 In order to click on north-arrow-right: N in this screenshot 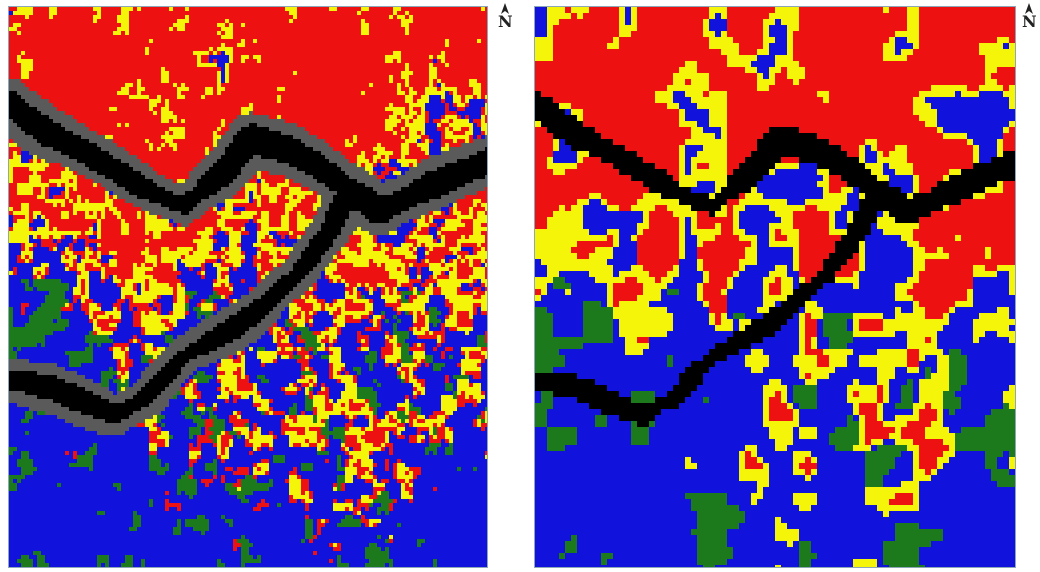, I will do `click(1029, 19)`.